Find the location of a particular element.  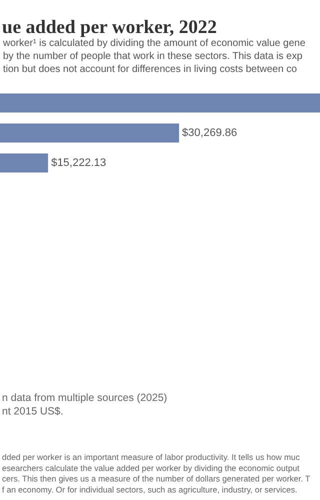

chart-subtitle: worker¹ is calculated by dividing the amount of economic value gene by the number of people that work in these sectors. This data is exp tion but does not account for differences in living costs between co is located at coordinates (154, 56).